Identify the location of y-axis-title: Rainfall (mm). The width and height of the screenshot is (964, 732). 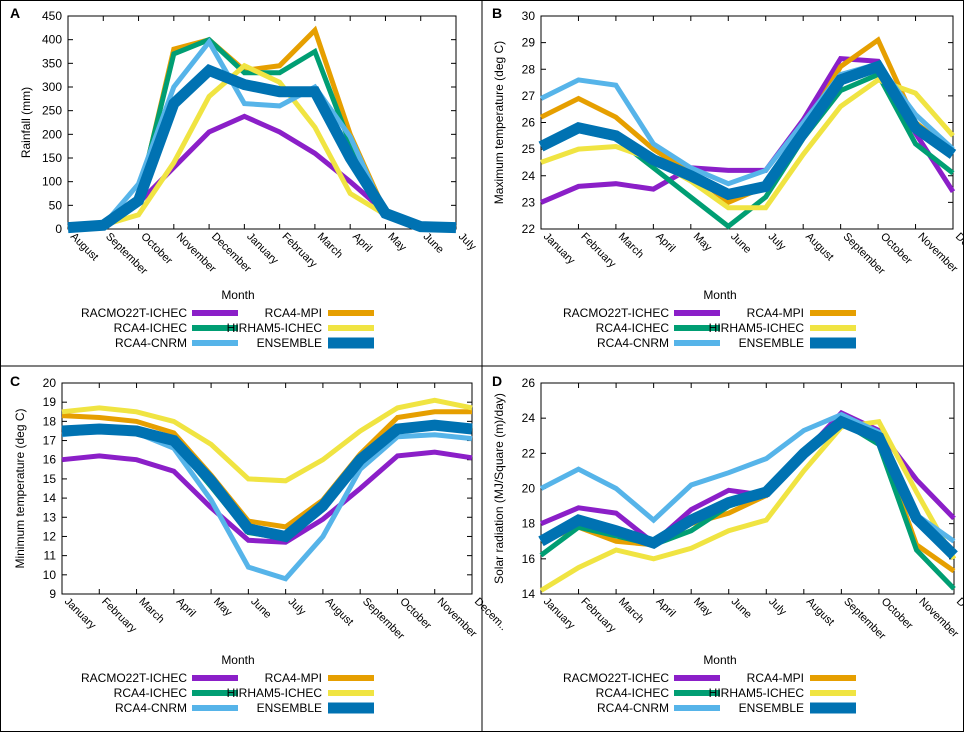
(26, 122).